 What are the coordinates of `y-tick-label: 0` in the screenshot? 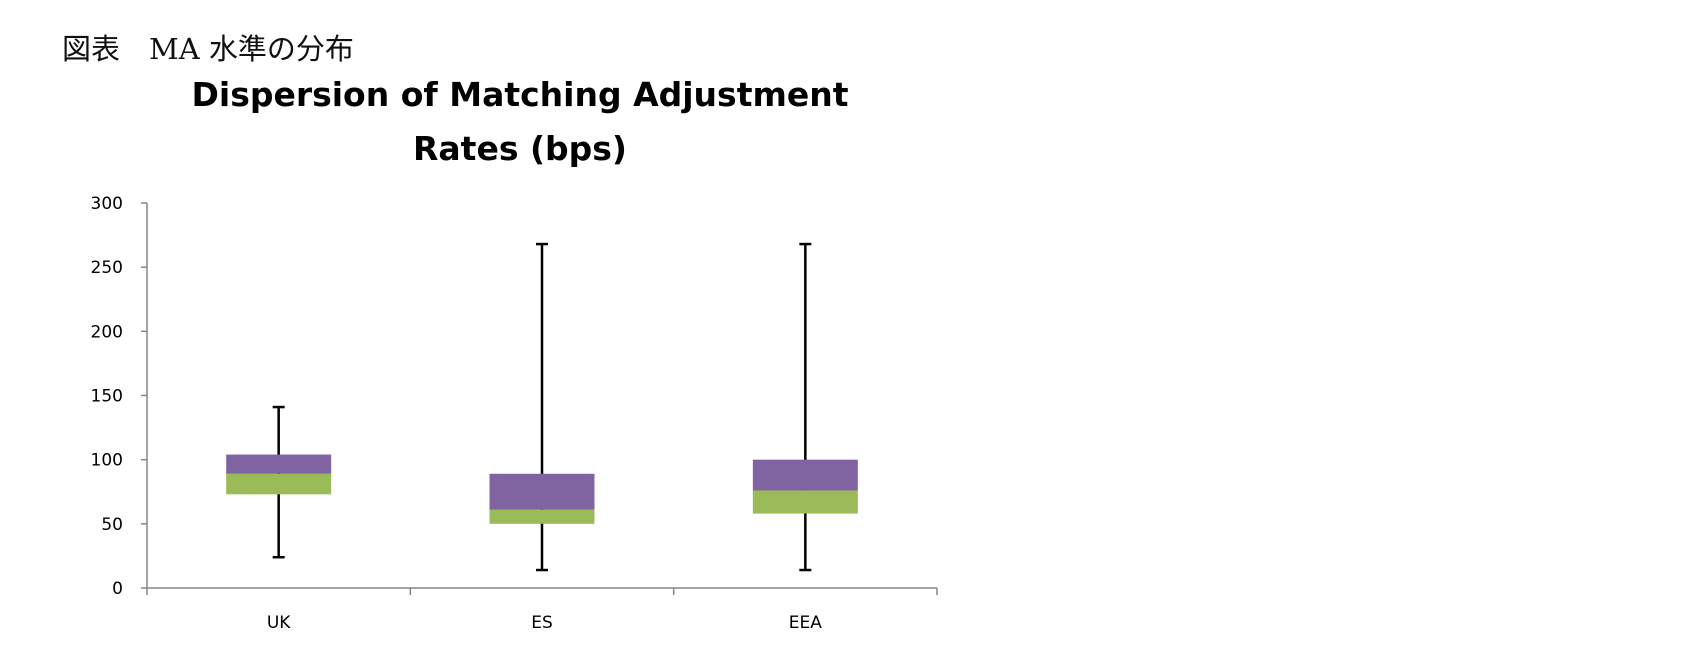 It's located at (117, 589).